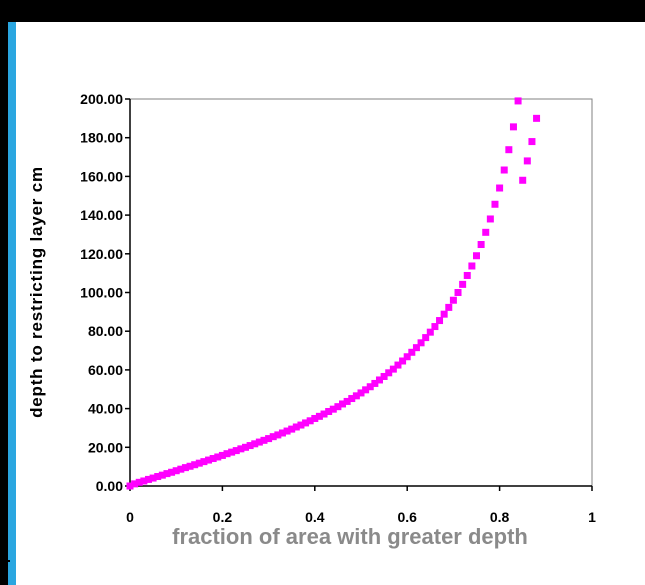 The height and width of the screenshot is (585, 645). Describe the element at coordinates (6, 561) in the screenshot. I see `slide-left-tick-mark` at that location.